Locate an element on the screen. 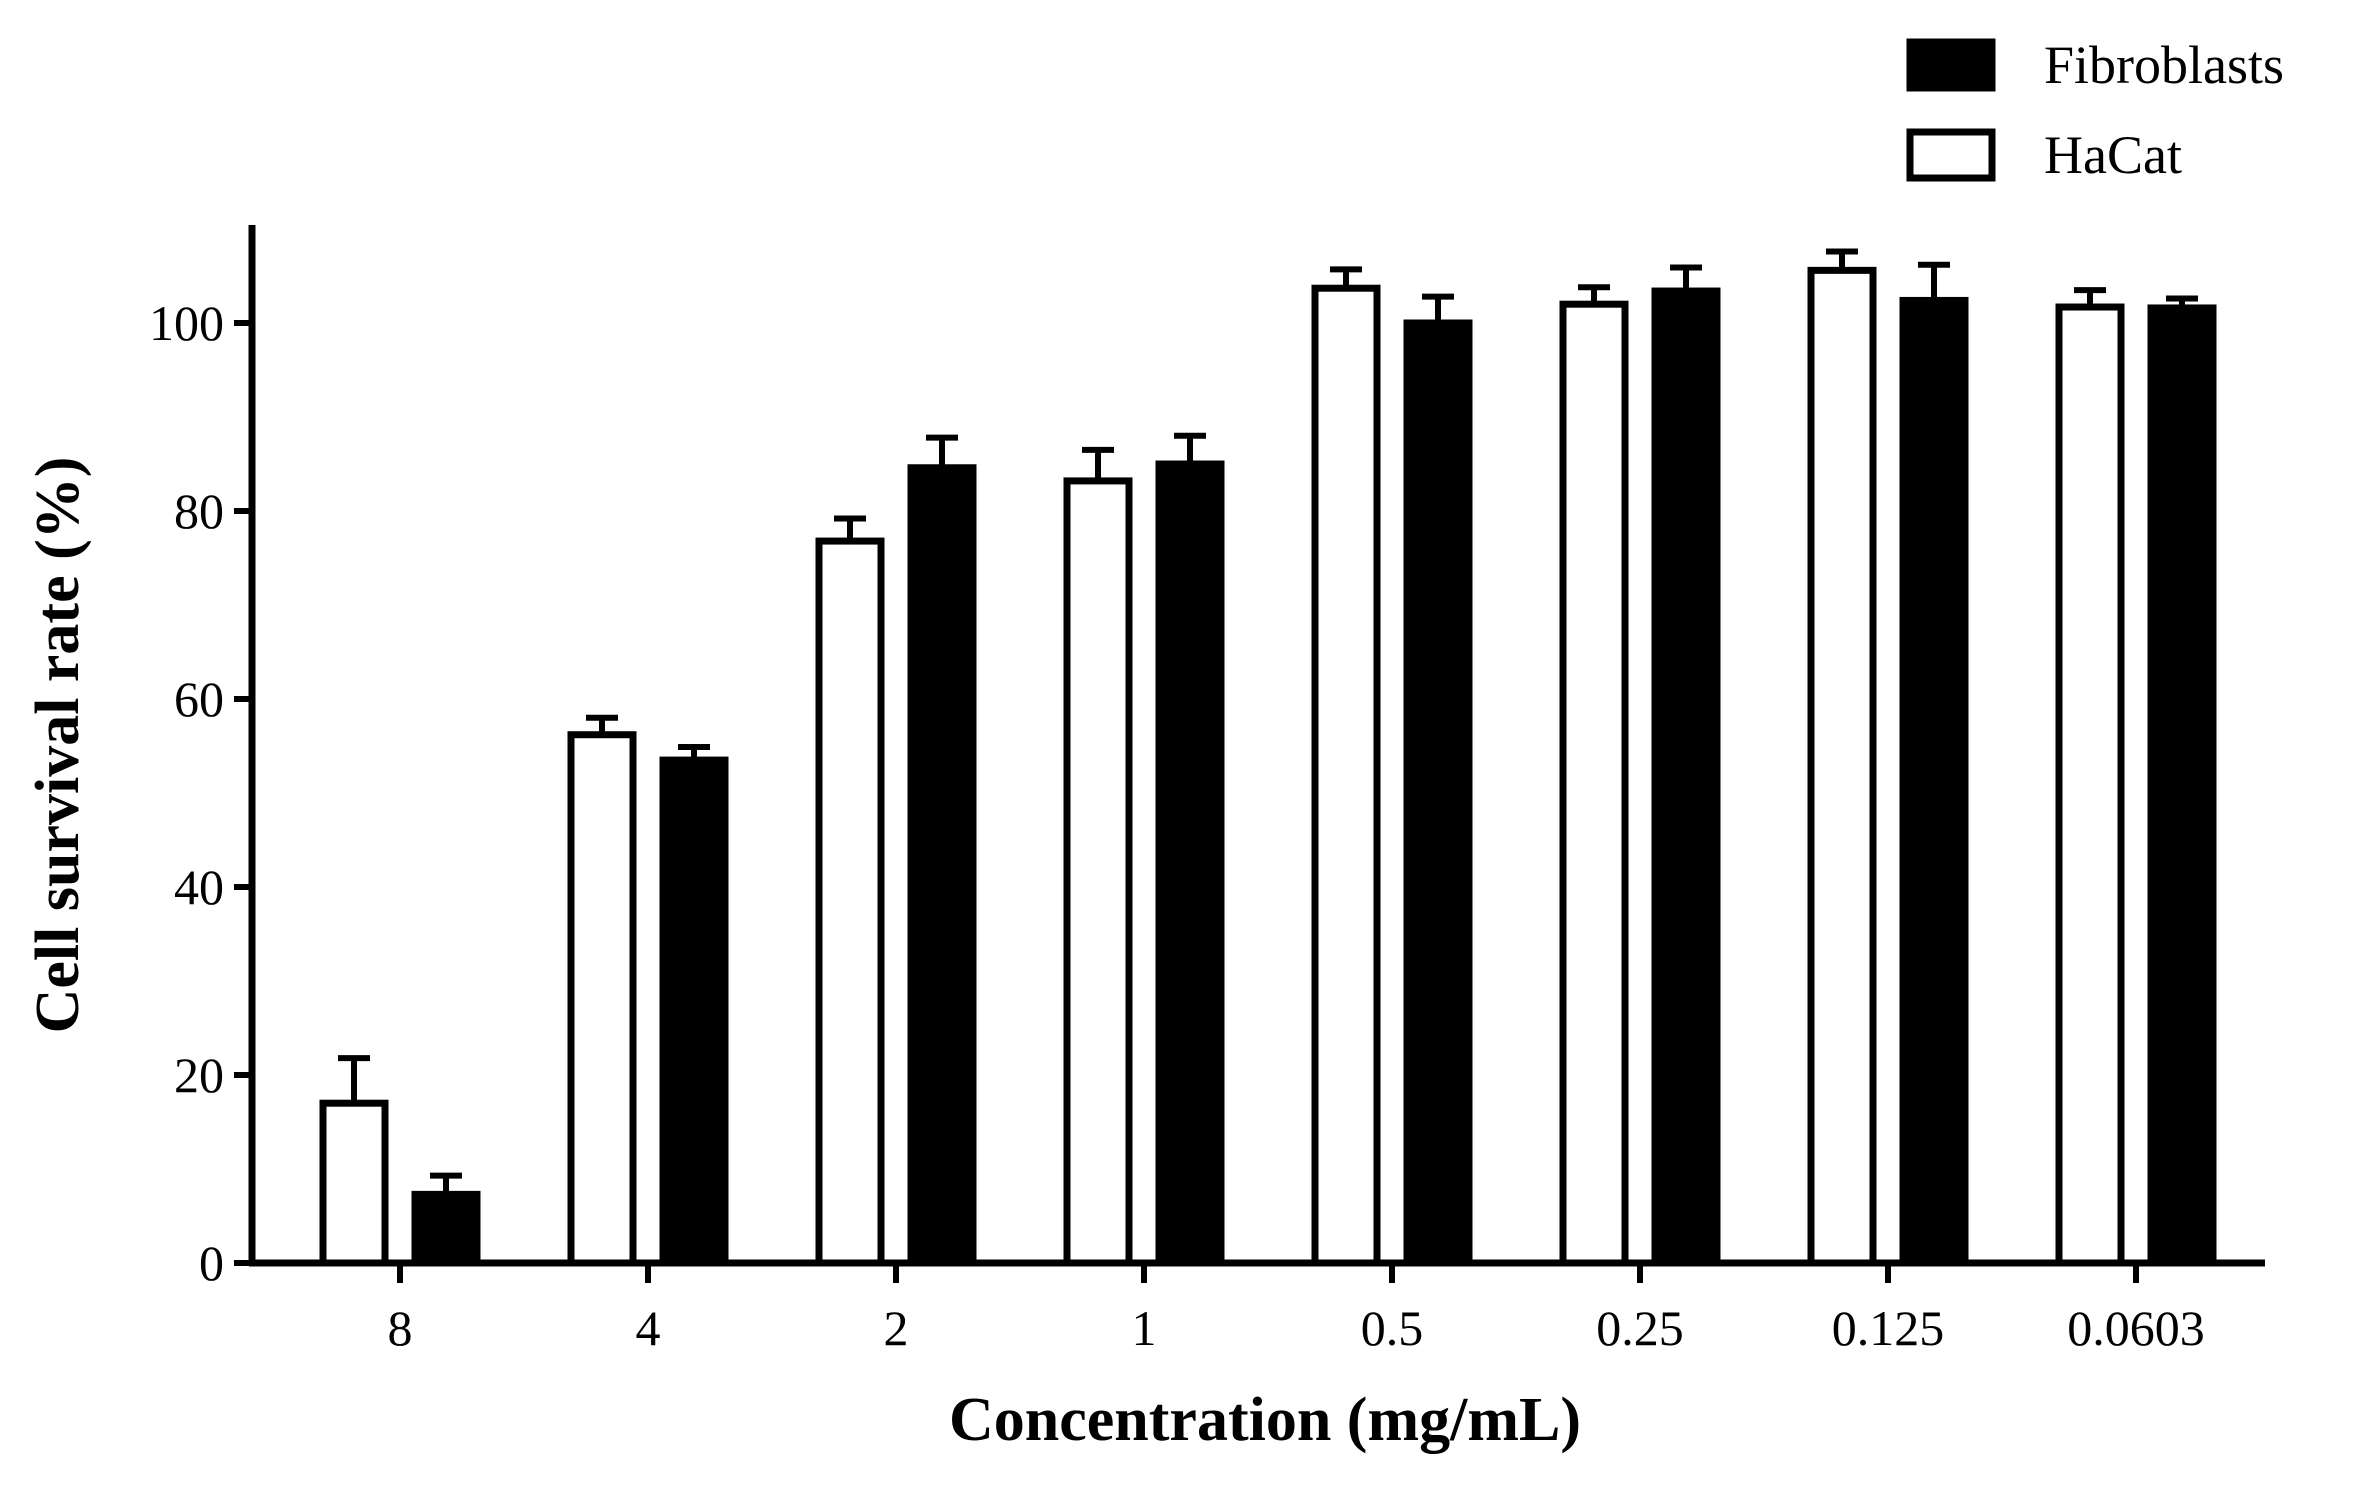  x-tick-label: 0.0603 is located at coordinates (2136, 1328).